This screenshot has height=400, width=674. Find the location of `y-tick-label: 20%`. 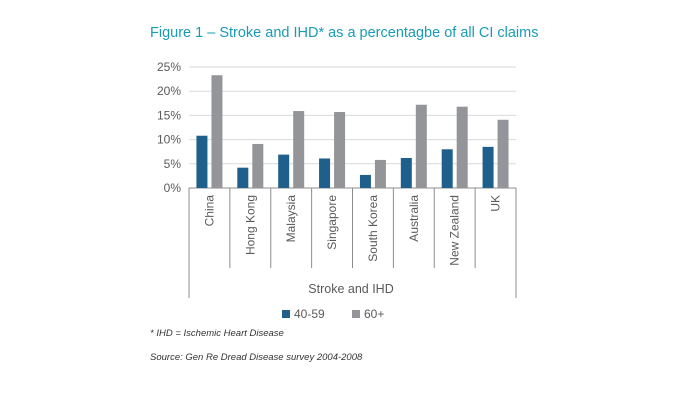

y-tick-label: 20% is located at coordinates (169, 91).